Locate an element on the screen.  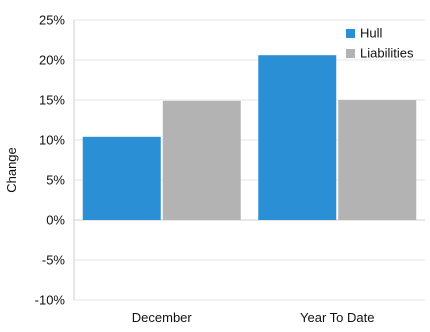
legend: Hull Liabilities is located at coordinates (380, 43).